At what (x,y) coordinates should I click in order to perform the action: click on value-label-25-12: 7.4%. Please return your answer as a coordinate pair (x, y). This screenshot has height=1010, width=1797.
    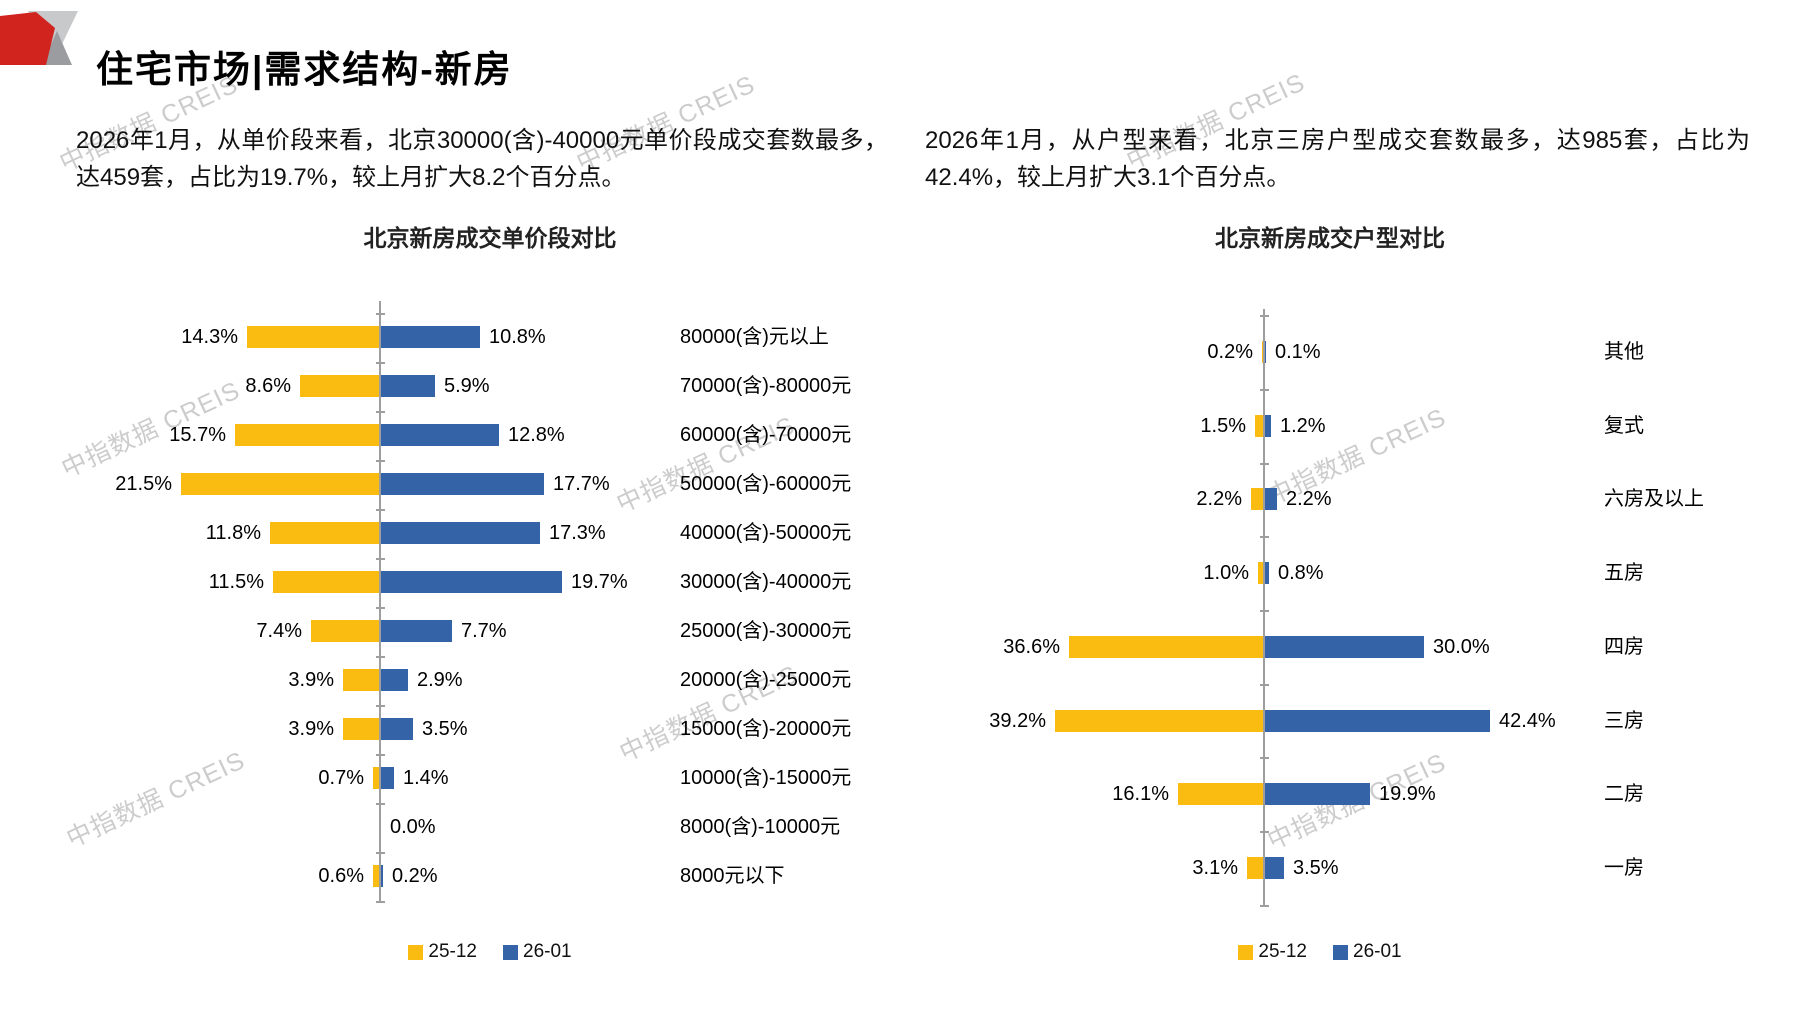
    Looking at the image, I should click on (279, 631).